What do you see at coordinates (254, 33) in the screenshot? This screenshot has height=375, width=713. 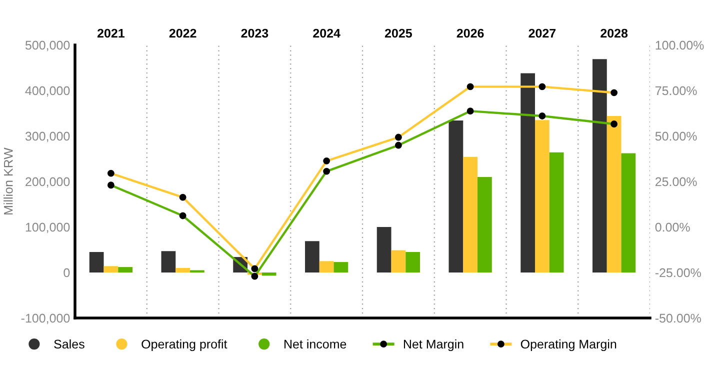 I see `x-tick-label: 2023` at bounding box center [254, 33].